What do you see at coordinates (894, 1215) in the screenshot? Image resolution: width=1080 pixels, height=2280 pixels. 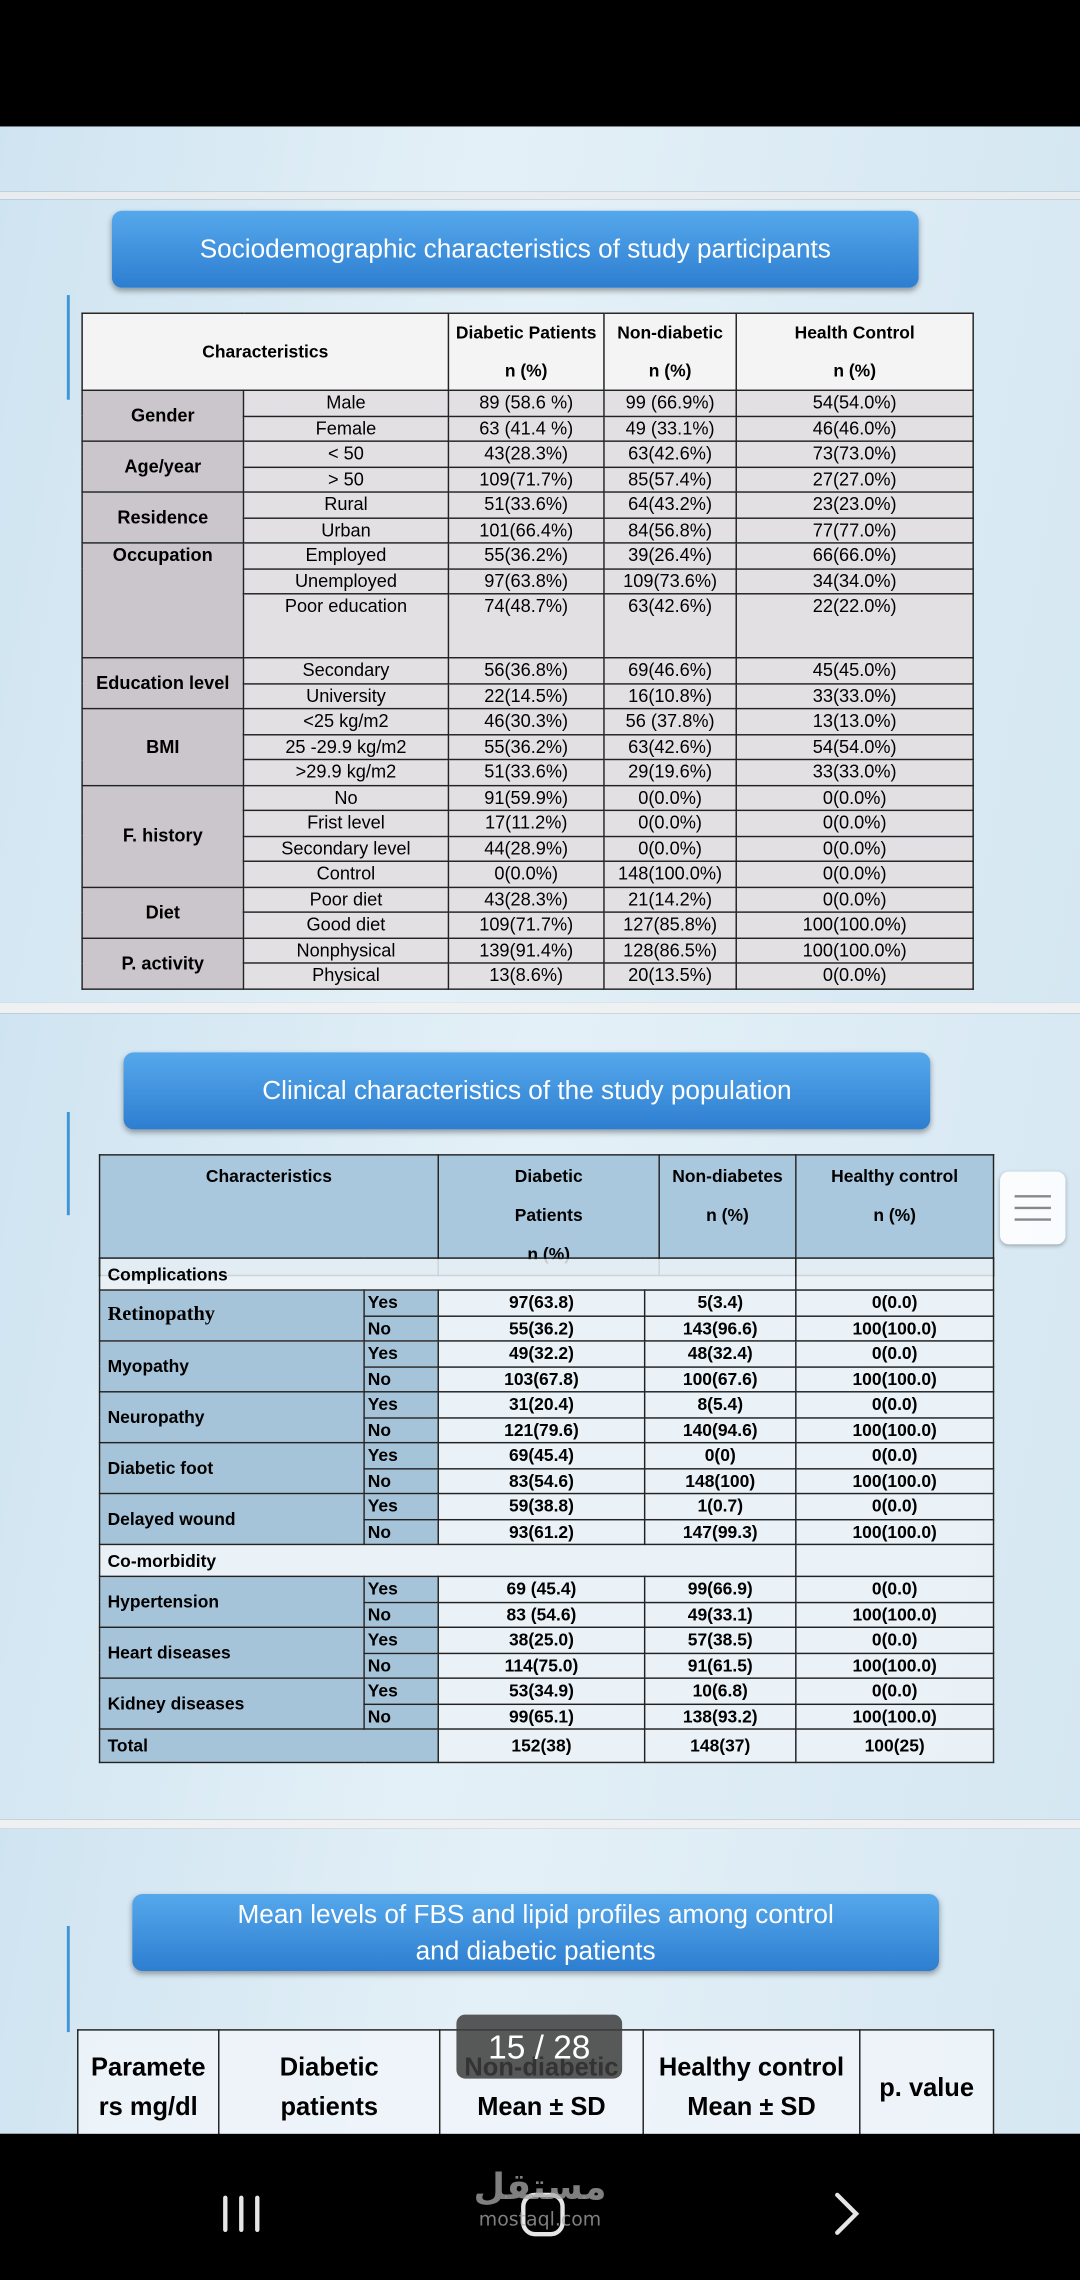 I see `header-line: n (%)` at bounding box center [894, 1215].